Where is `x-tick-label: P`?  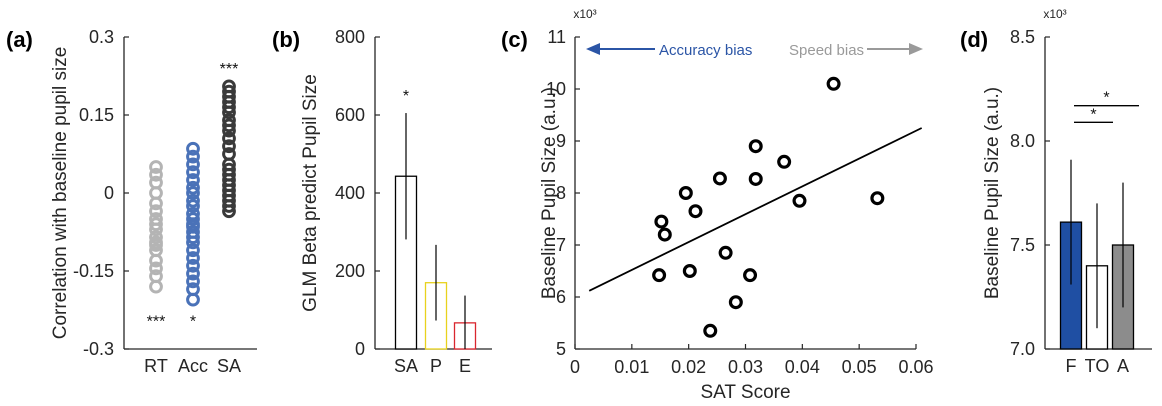 x-tick-label: P is located at coordinates (436, 366).